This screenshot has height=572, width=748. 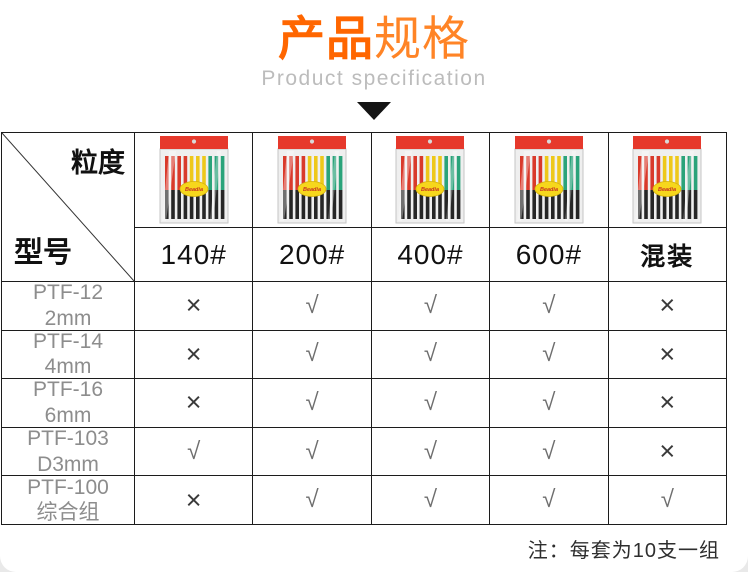 What do you see at coordinates (67, 390) in the screenshot?
I see `model-name: PTF-16` at bounding box center [67, 390].